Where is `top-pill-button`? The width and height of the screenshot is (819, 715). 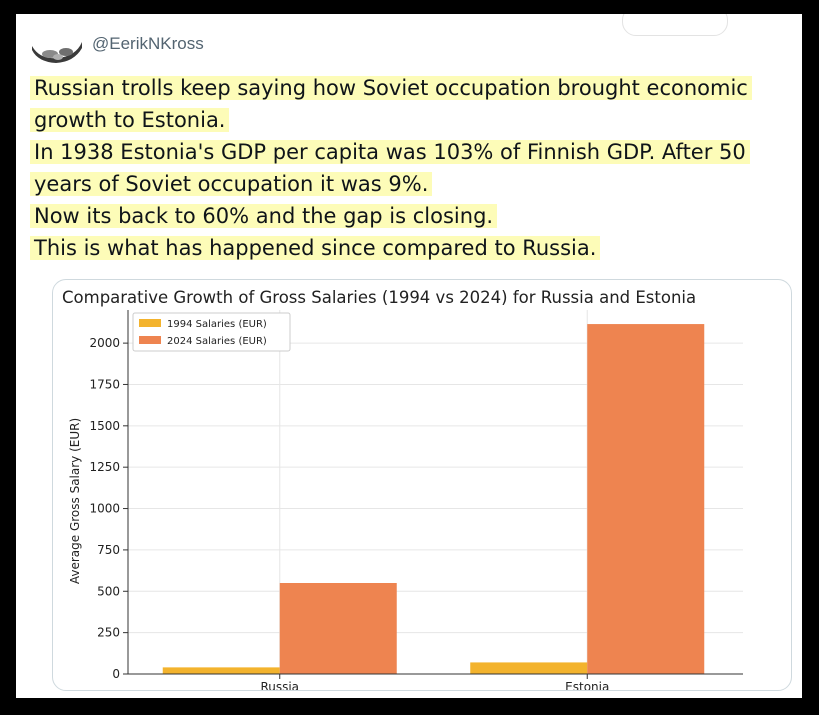 top-pill-button is located at coordinates (675, 25).